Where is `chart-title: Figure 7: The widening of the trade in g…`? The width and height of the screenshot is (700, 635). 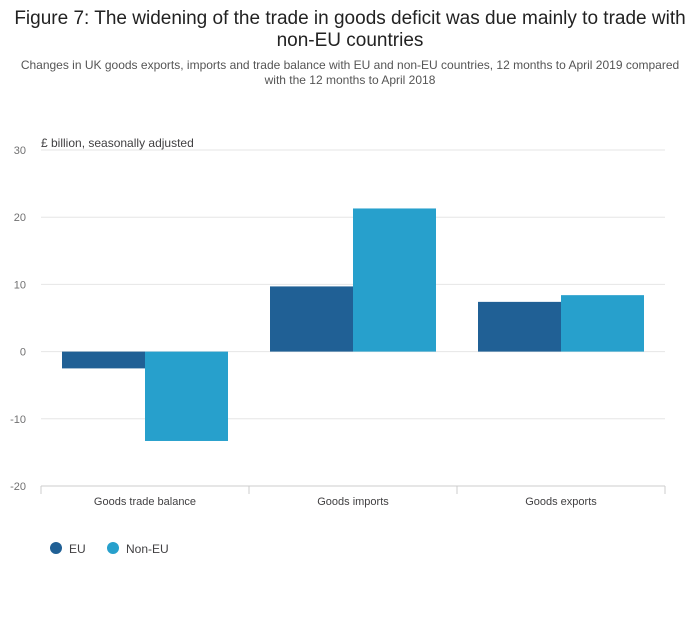
chart-title: Figure 7: The widening of the trade in g… is located at coordinates (350, 29).